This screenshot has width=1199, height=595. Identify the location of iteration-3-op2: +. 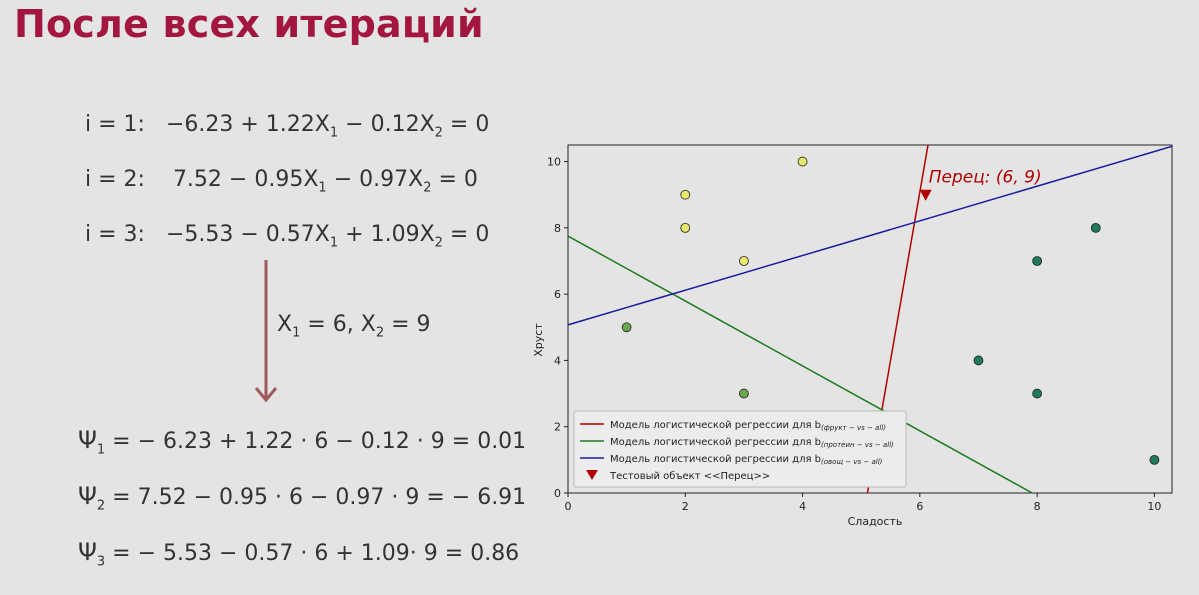
(354, 234).